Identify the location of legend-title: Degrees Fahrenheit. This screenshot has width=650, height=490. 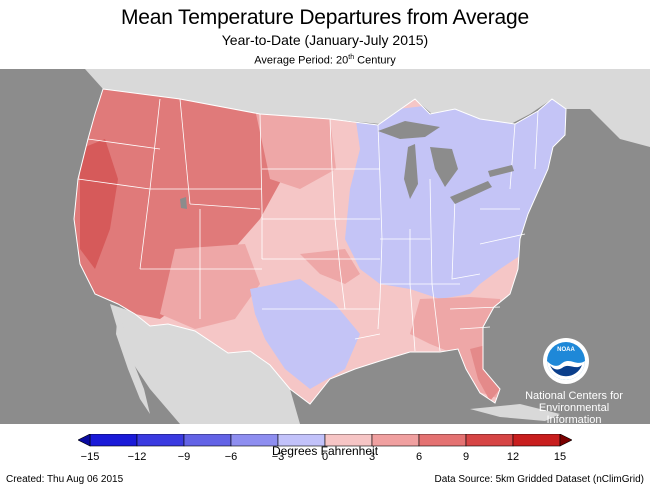
(325, 451).